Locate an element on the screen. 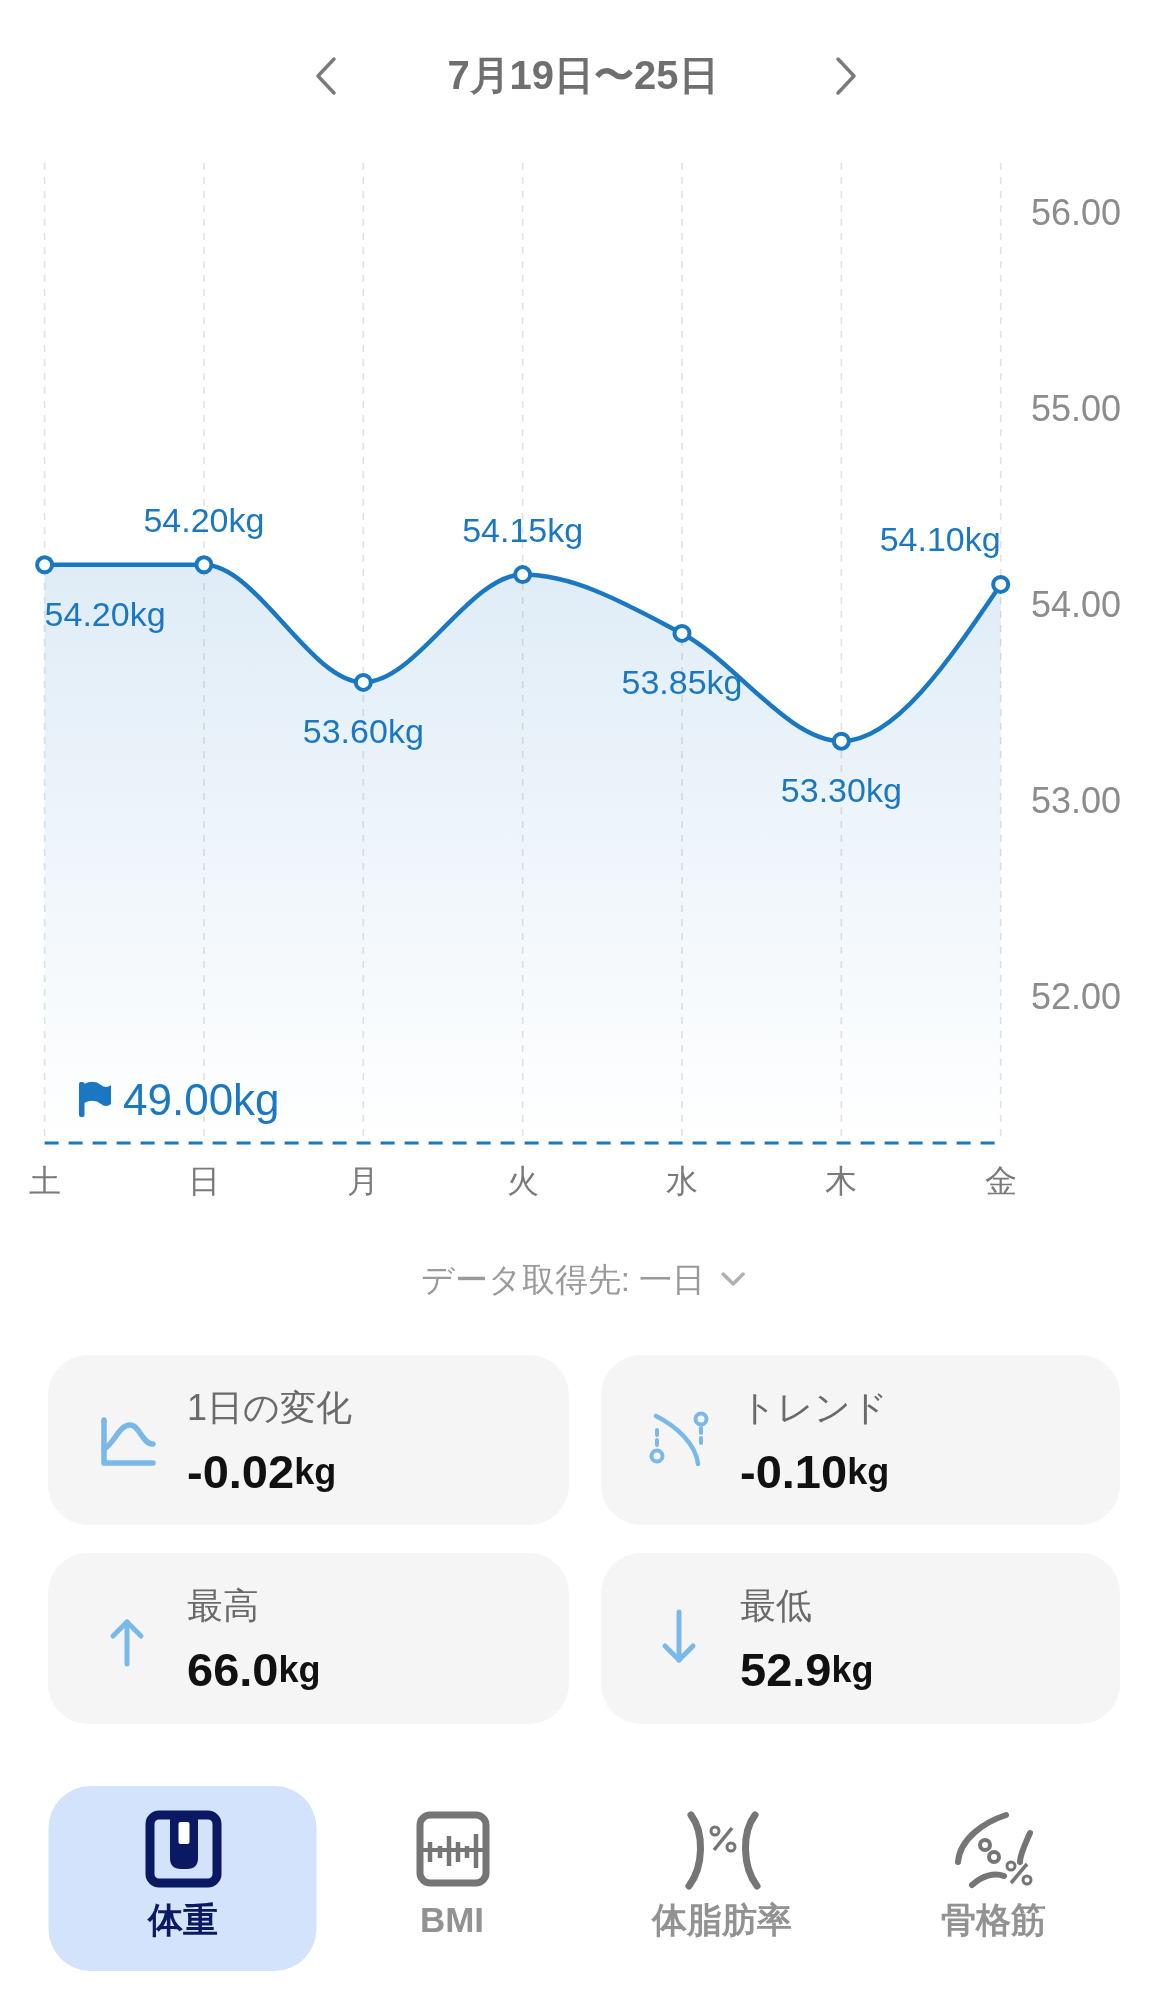 This screenshot has height=1996, width=1170. x-tick-label: 月 is located at coordinates (363, 1181).